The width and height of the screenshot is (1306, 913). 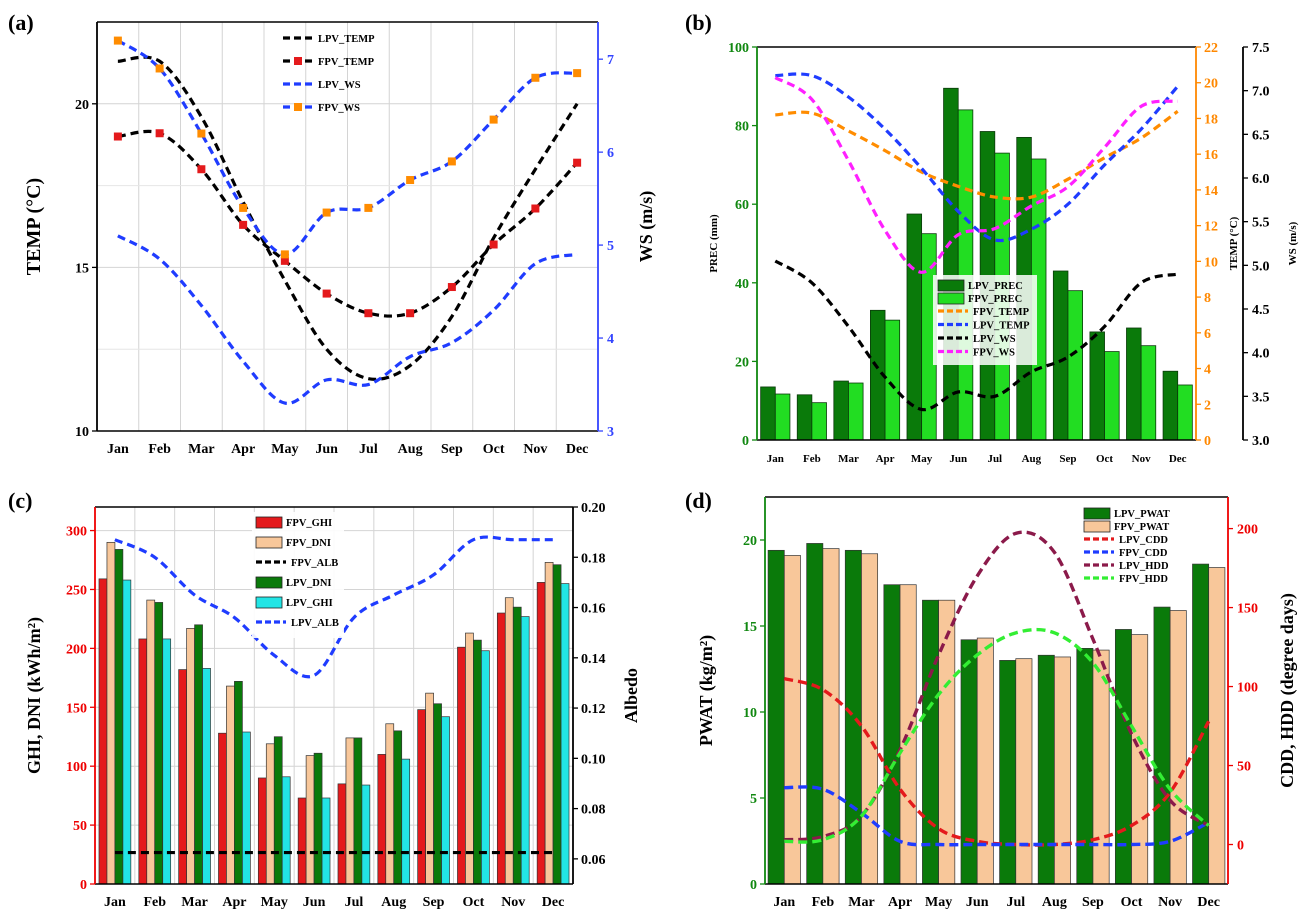 What do you see at coordinates (1244, 767) in the screenshot?
I see `y2-tick-label: 50` at bounding box center [1244, 767].